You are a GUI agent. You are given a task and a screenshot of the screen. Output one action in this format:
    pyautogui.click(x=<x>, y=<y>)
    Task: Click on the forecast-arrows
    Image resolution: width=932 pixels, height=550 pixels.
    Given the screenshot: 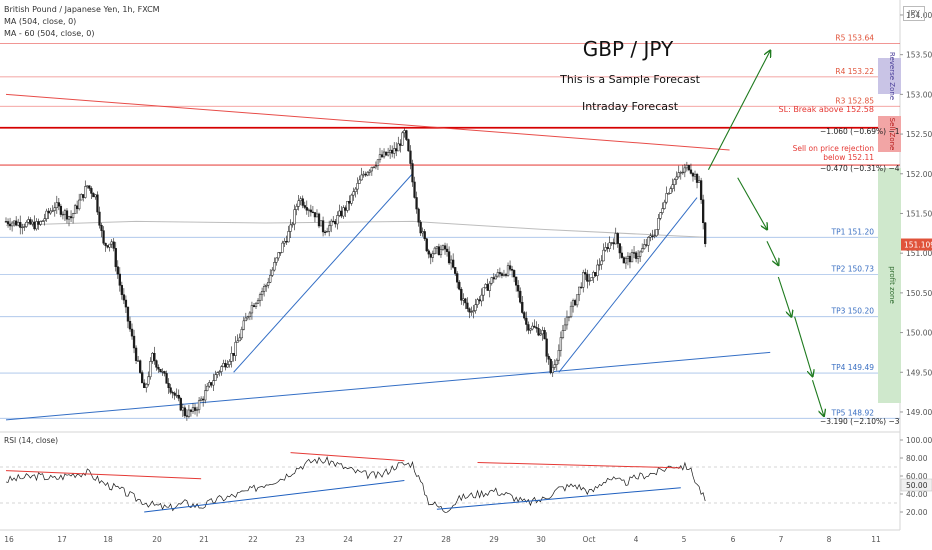 What is the action you would take?
    pyautogui.click(x=765, y=233)
    